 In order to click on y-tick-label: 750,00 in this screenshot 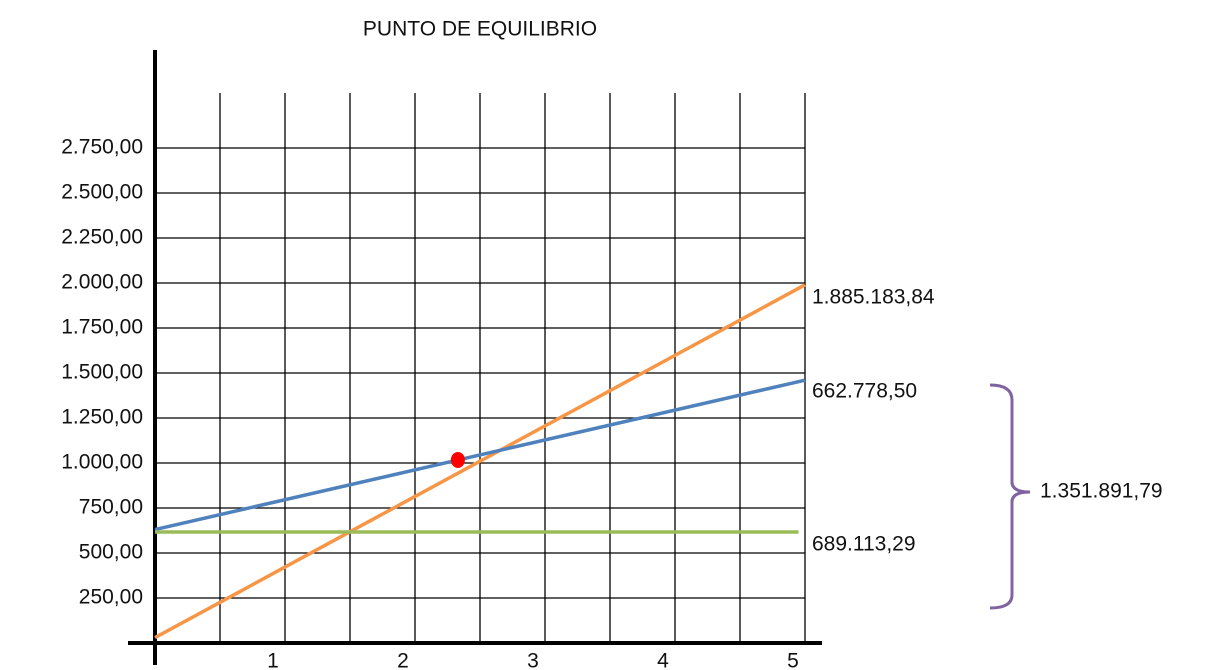, I will do `click(111, 507)`.